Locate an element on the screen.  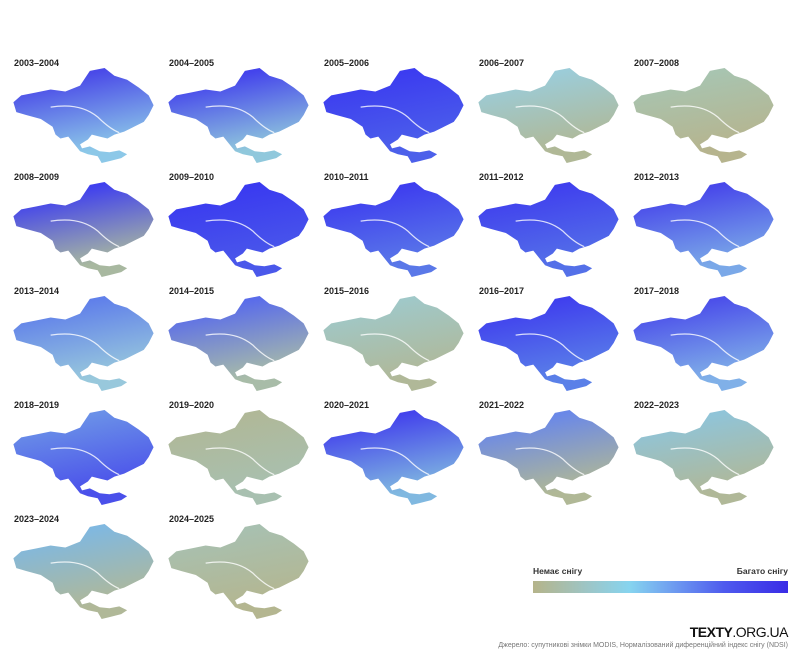
season-map: 2020–2021 is located at coordinates (397, 456).